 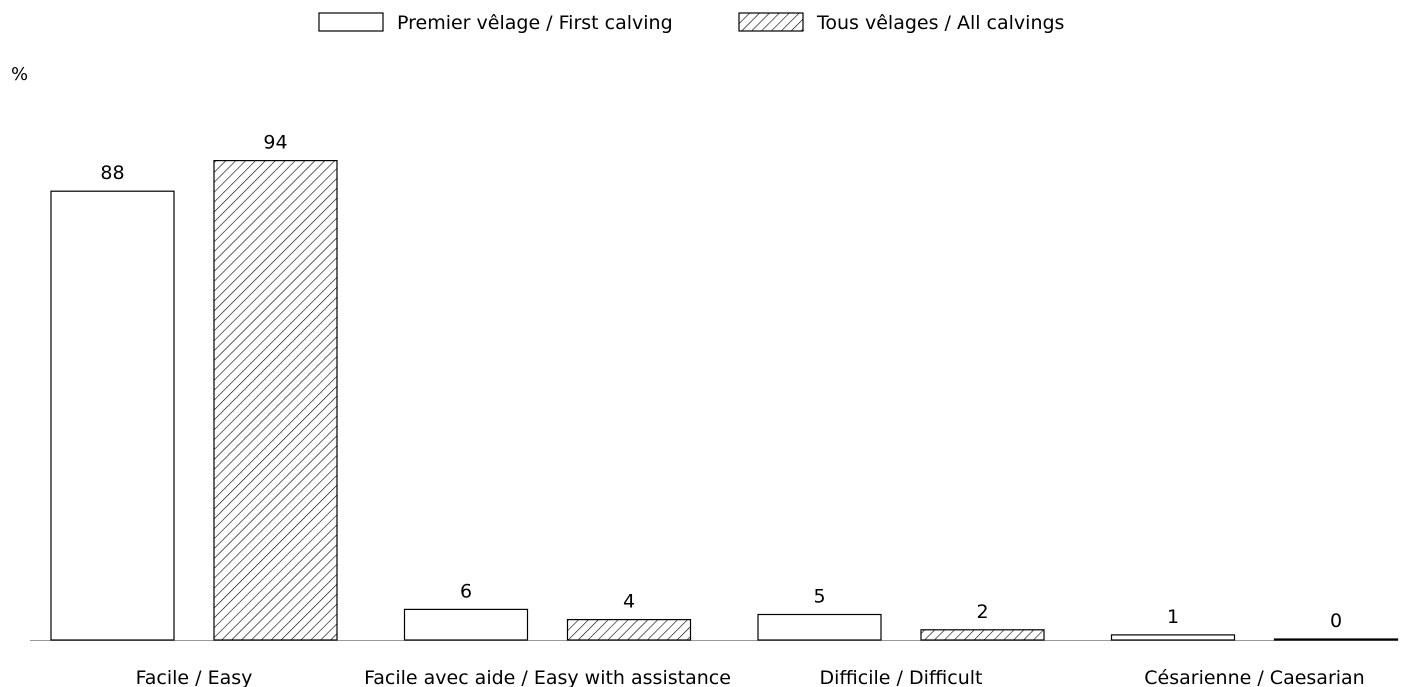 What do you see at coordinates (1173, 637) in the screenshot?
I see `bar-series0-cat3` at bounding box center [1173, 637].